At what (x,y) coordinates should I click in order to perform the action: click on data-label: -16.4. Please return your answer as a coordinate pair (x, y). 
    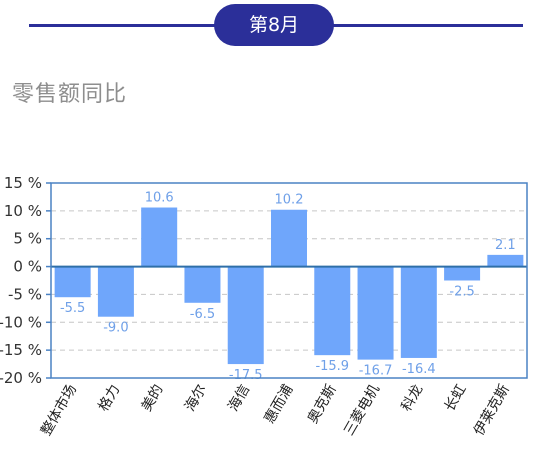
    Looking at the image, I should click on (419, 369).